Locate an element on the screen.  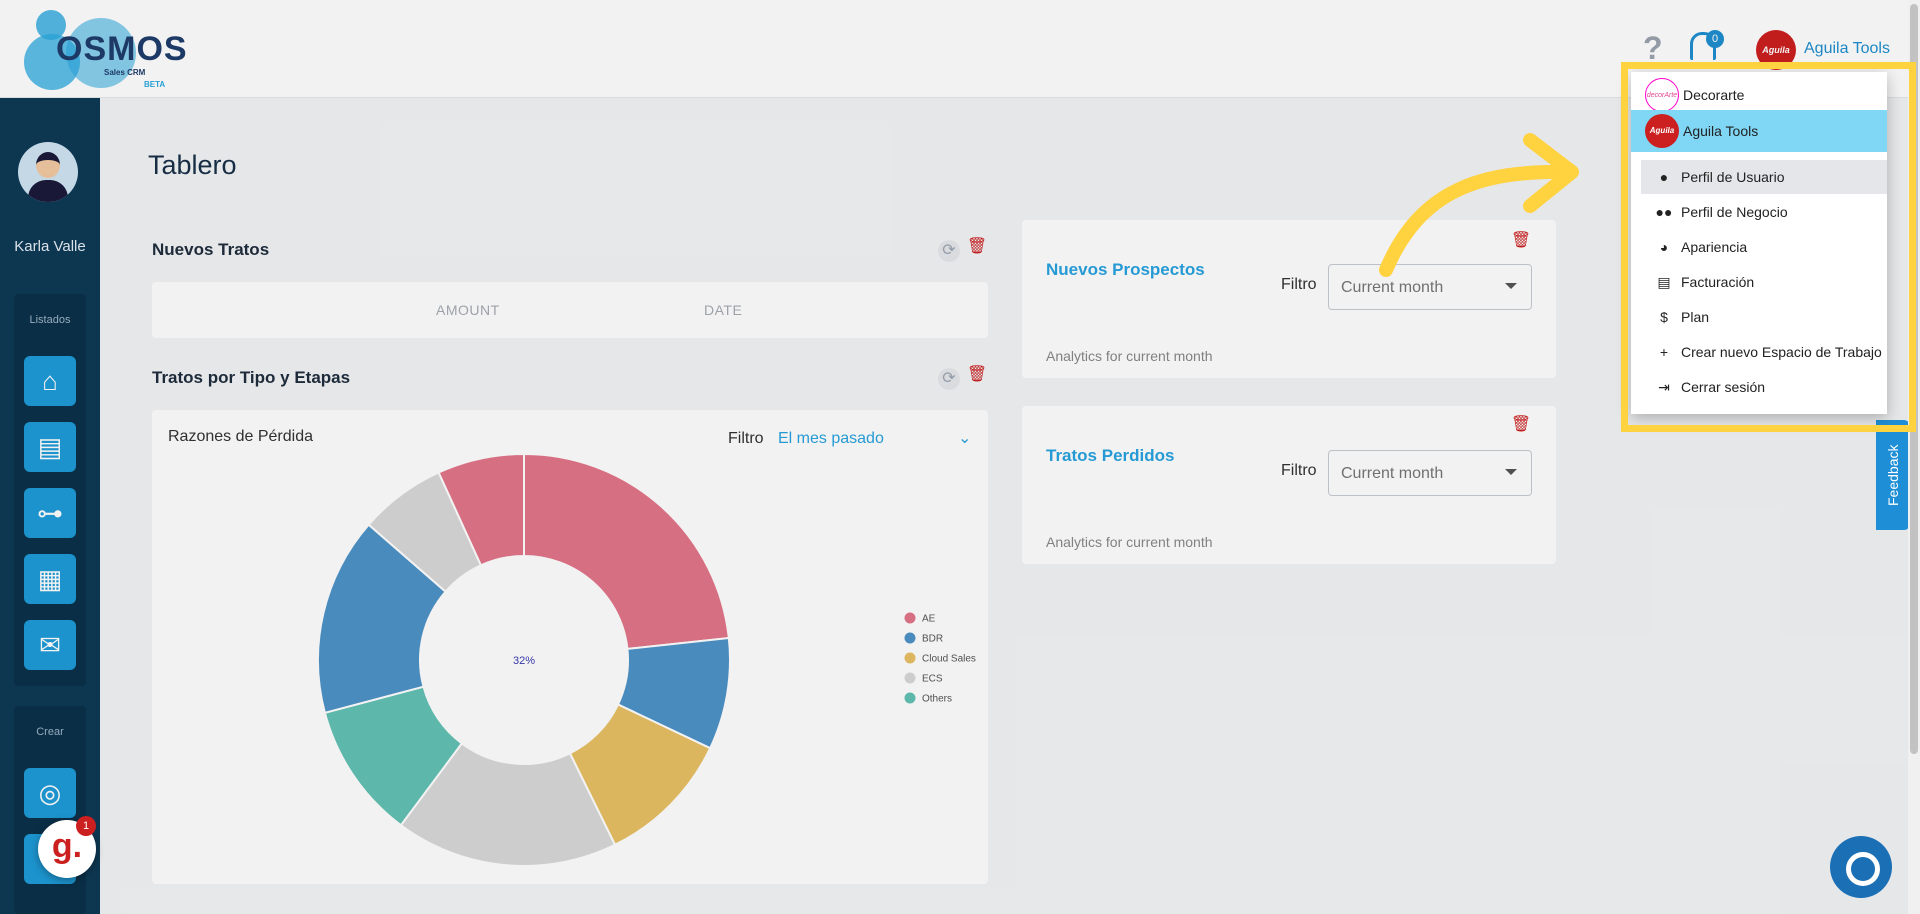
legend-label: BDR is located at coordinates (932, 639).